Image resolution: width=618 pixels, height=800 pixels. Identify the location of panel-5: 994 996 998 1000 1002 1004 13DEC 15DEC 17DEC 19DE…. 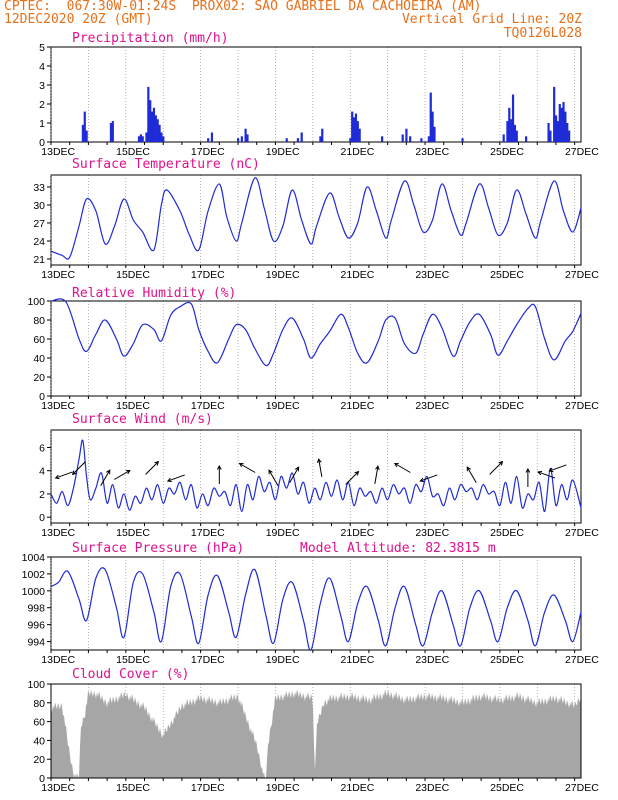
(311, 603).